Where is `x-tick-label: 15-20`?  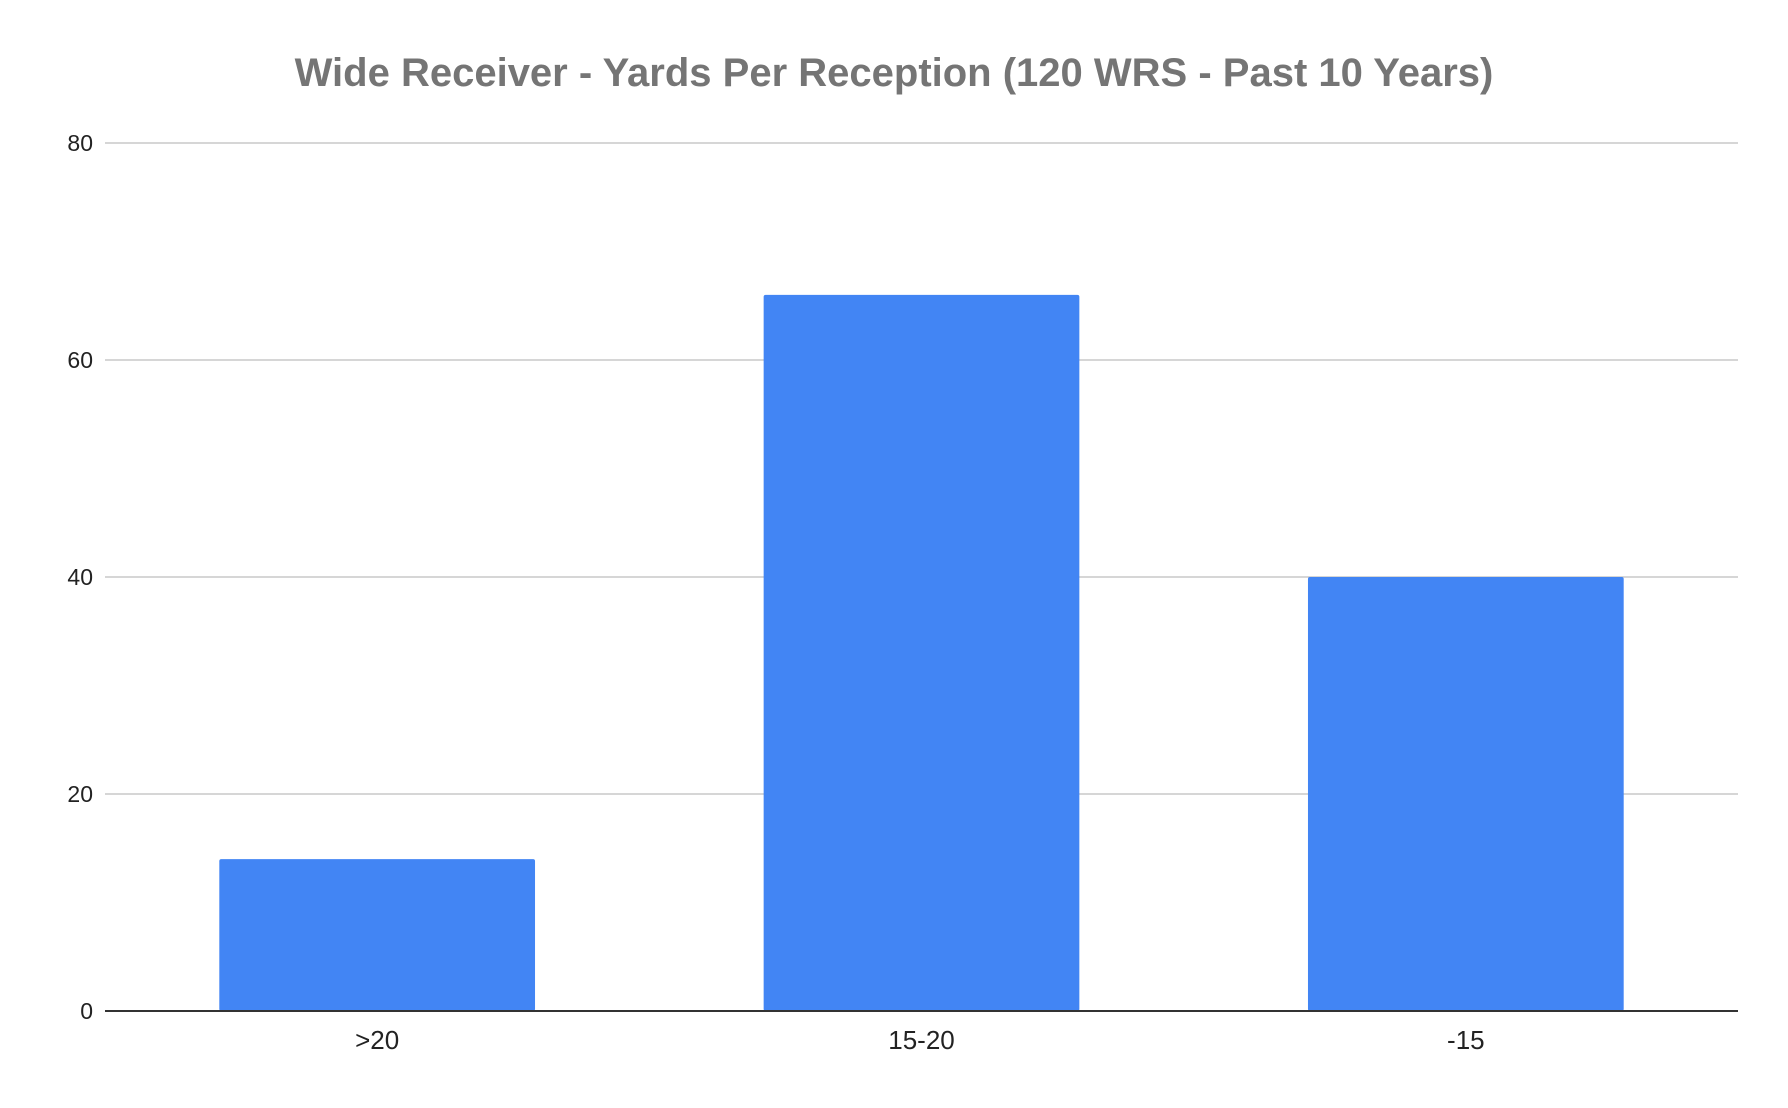
x-tick-label: 15-20 is located at coordinates (921, 1040).